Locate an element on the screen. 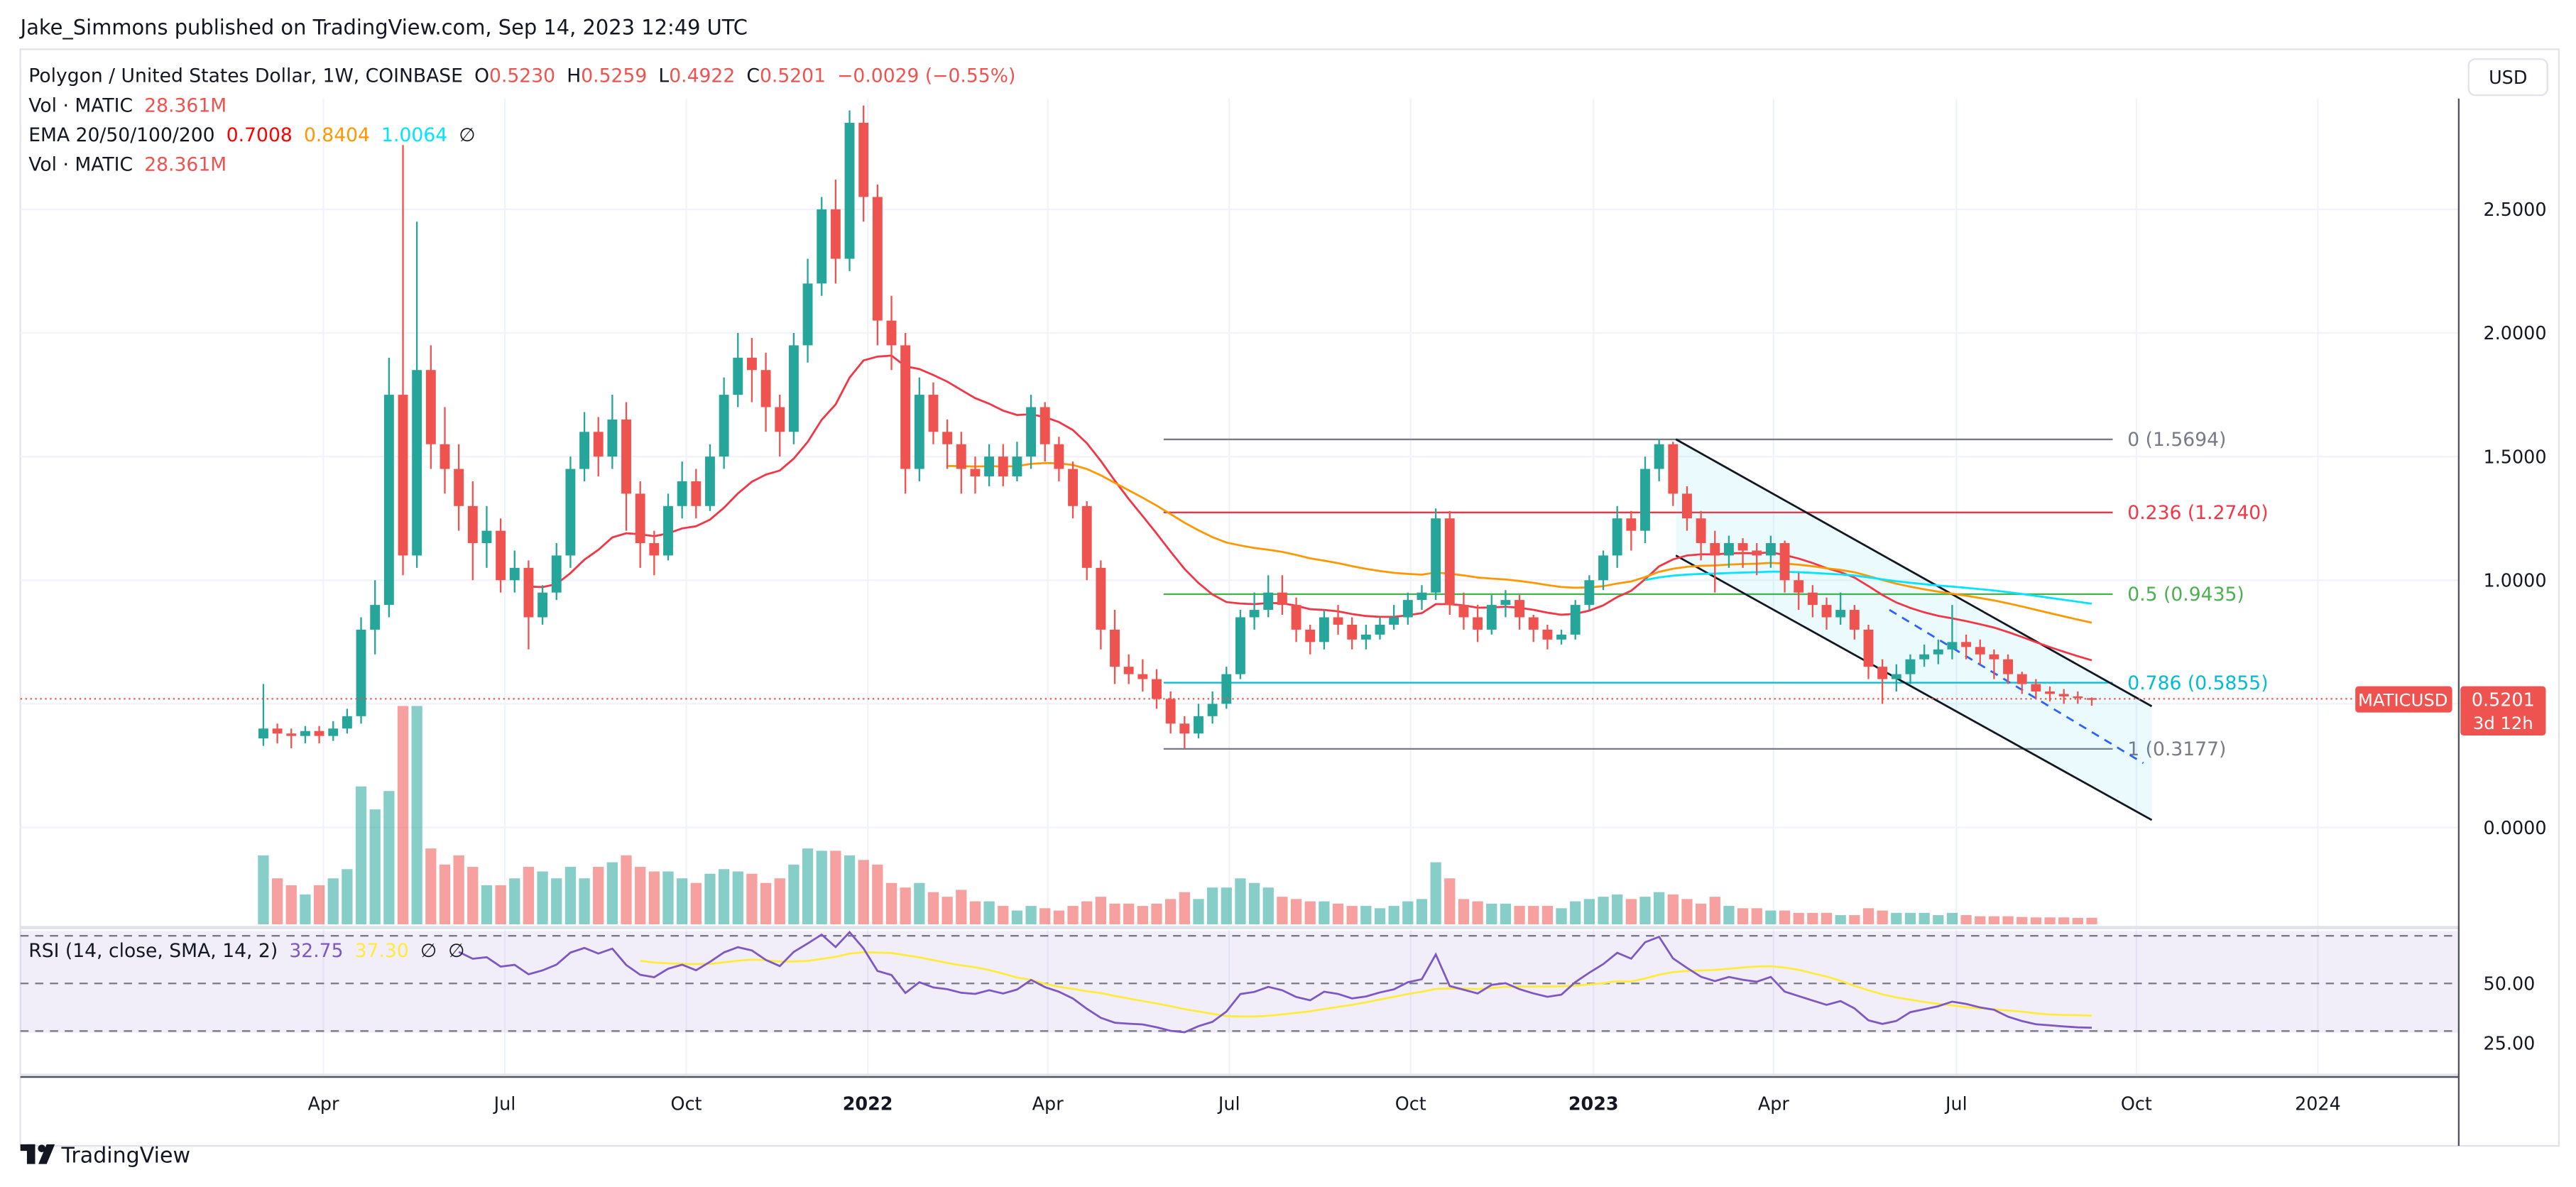 The image size is (2576, 1187). o-label: O is located at coordinates (481, 76).